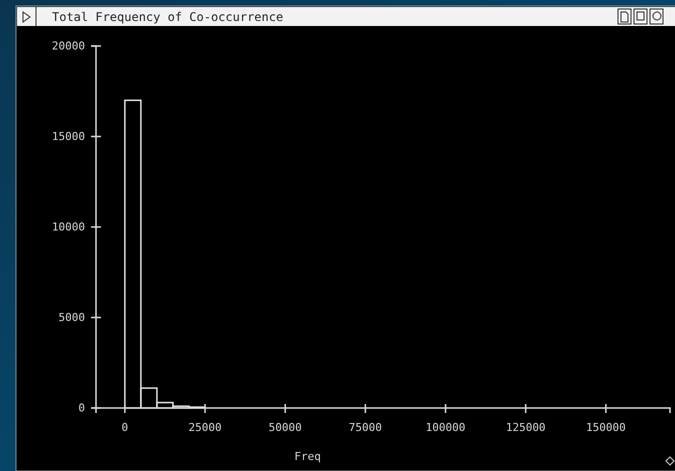 This screenshot has width=675, height=471. I want to click on x-tick-label: 100000, so click(446, 427).